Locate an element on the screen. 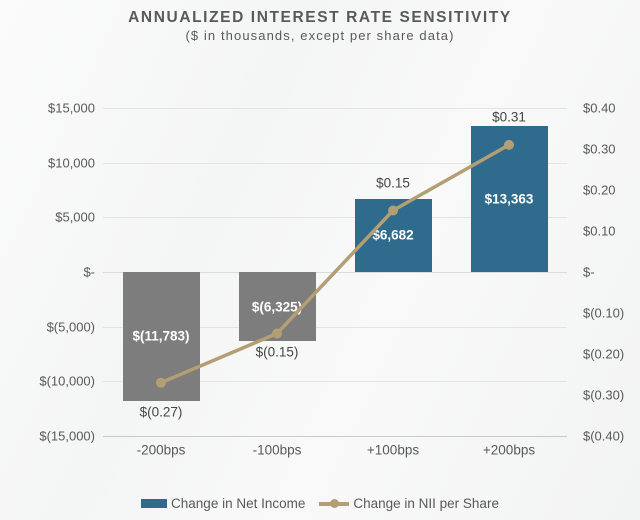 This screenshot has height=520, width=640. bar-value-label: $13,363 is located at coordinates (509, 199).